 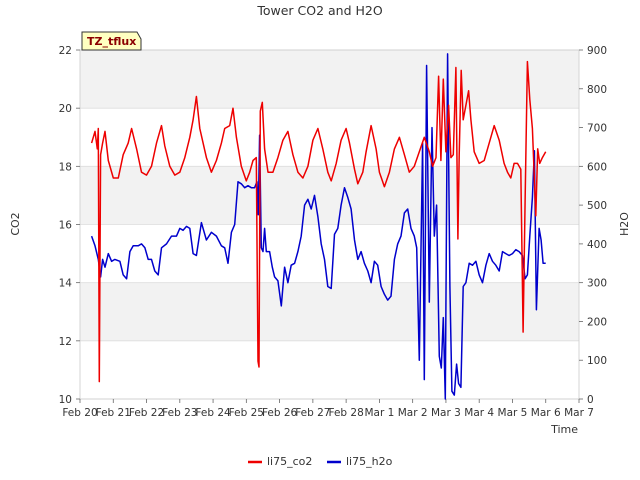 What do you see at coordinates (113, 413) in the screenshot?
I see `x-tick-label: Feb 21` at bounding box center [113, 413].